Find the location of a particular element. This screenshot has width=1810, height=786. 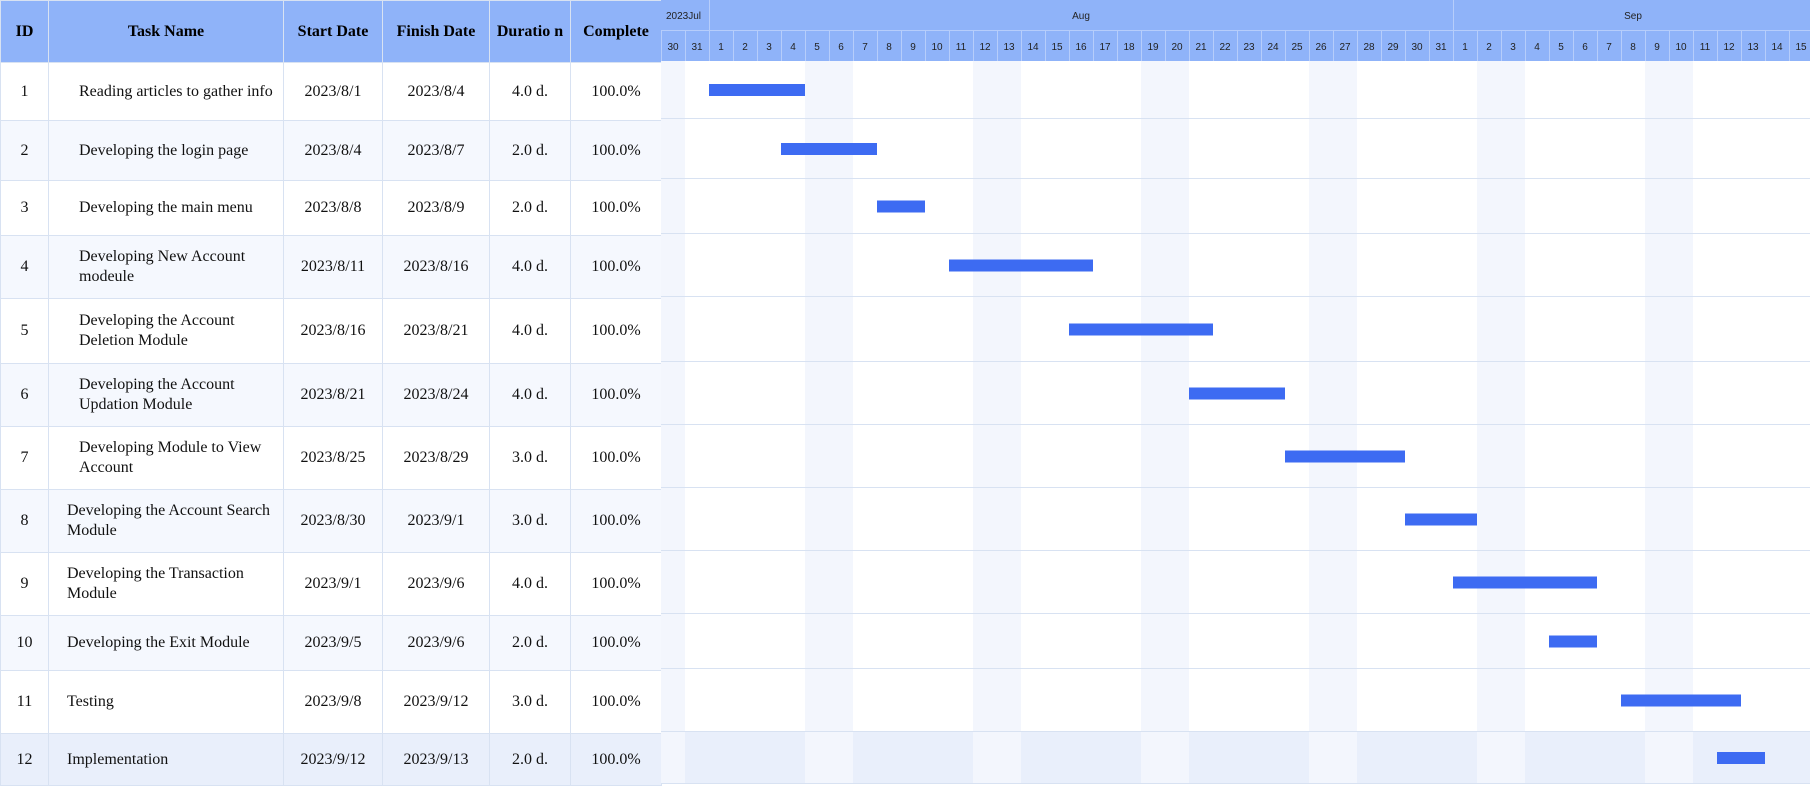

month-label: Sep is located at coordinates (1633, 16).